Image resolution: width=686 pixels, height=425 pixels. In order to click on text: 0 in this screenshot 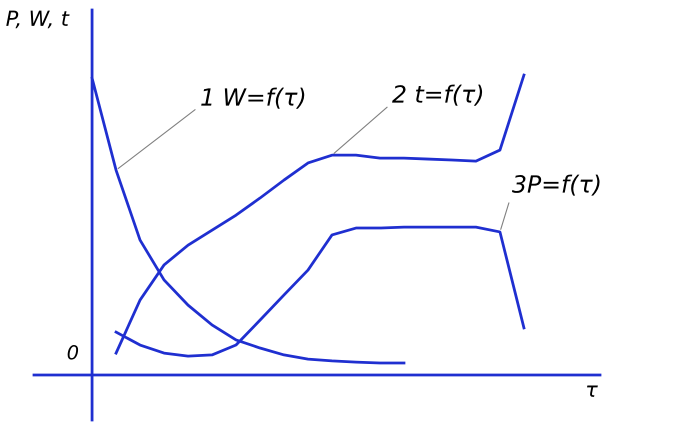, I will do `click(73, 352)`.